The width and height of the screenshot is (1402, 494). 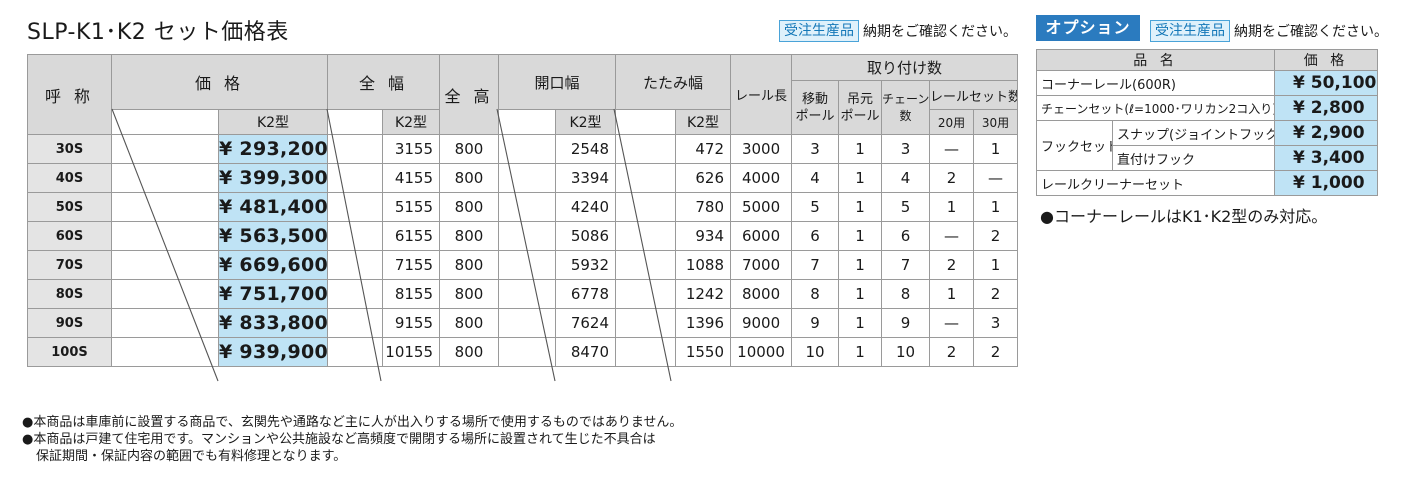 What do you see at coordinates (761, 149) in the screenshot?
I see `cell-rail-length: 3000` at bounding box center [761, 149].